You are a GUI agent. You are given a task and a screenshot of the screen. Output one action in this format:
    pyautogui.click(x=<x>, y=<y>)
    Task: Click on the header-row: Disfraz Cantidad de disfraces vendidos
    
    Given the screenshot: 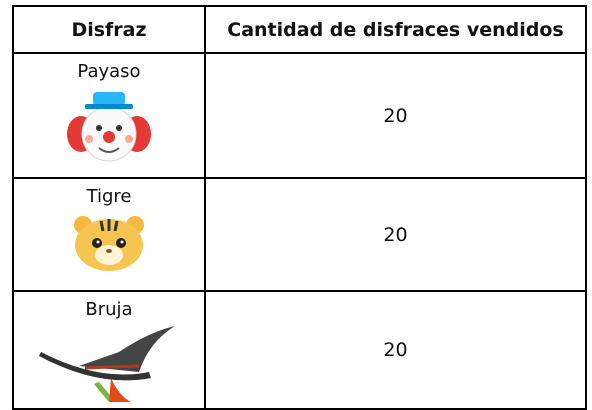 What is the action you would take?
    pyautogui.click(x=299, y=29)
    